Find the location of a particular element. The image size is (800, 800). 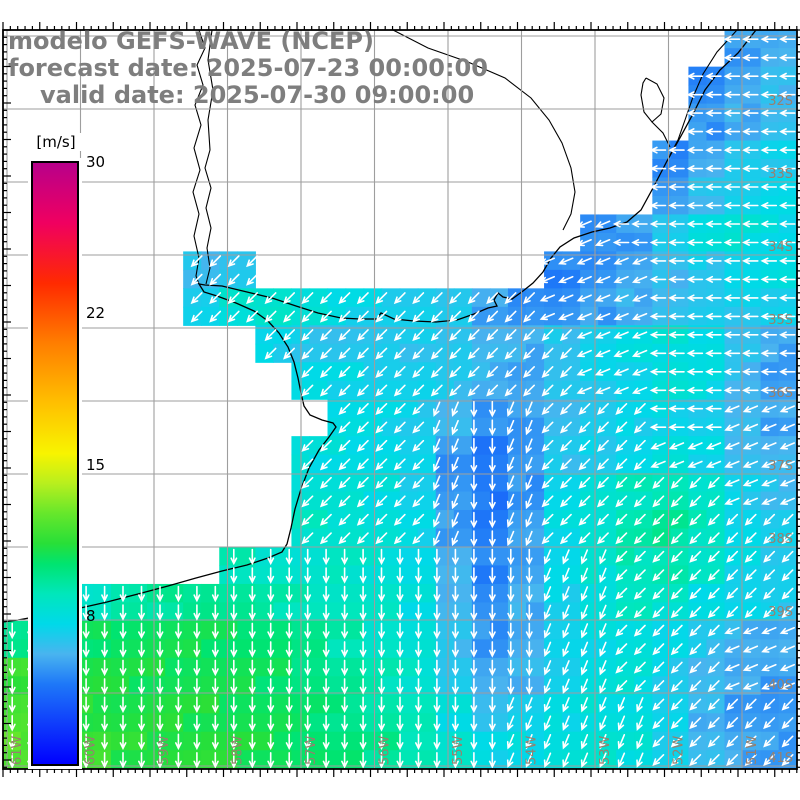

colorbar-tick-label: 30 is located at coordinates (96, 162).